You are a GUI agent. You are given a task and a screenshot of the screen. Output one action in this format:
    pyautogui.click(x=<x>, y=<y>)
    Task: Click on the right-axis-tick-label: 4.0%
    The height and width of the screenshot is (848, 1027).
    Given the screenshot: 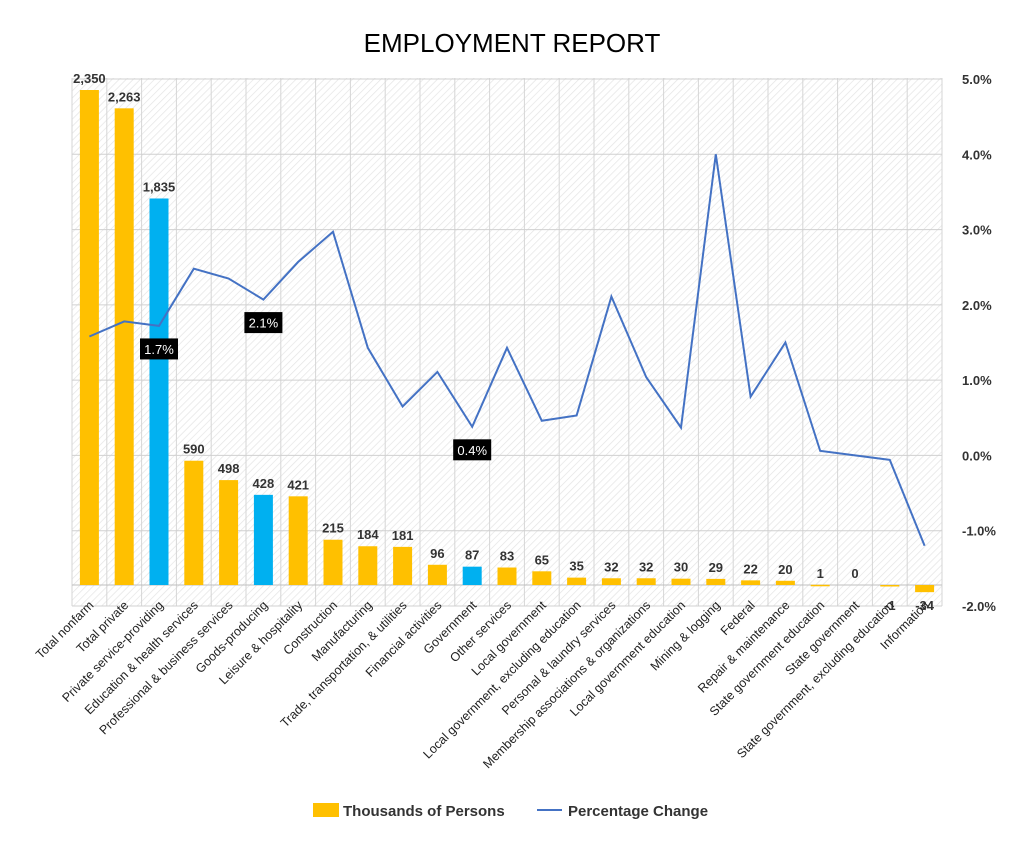 What is the action you would take?
    pyautogui.click(x=977, y=154)
    